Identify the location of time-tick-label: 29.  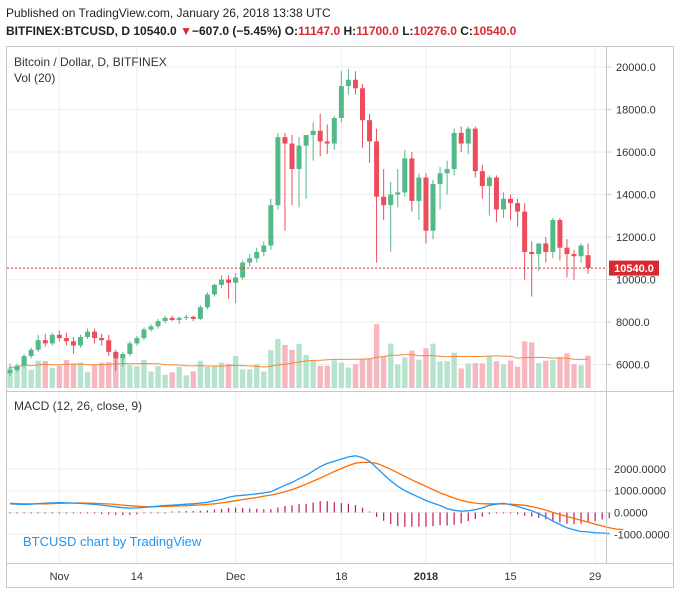
(595, 577).